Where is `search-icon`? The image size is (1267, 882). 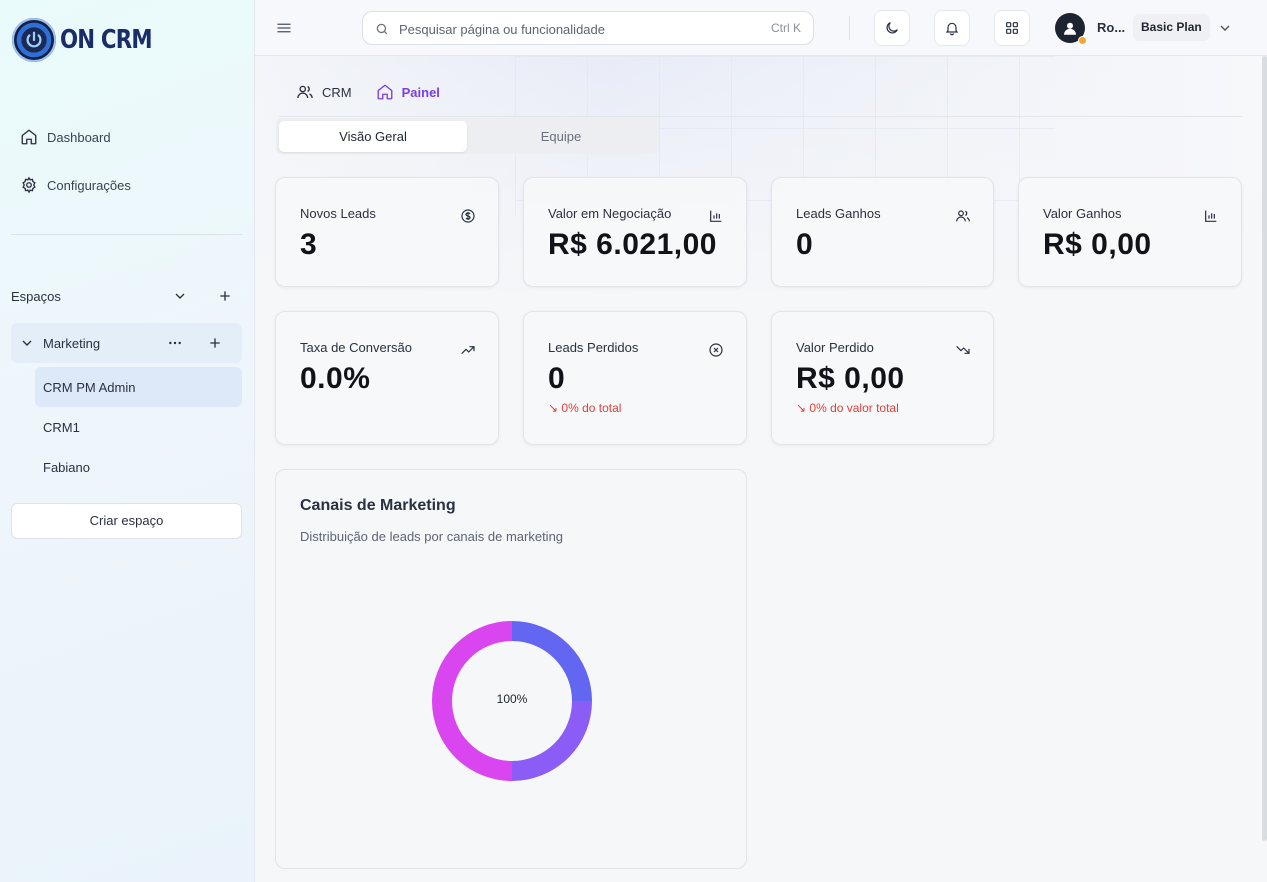 search-icon is located at coordinates (382, 29).